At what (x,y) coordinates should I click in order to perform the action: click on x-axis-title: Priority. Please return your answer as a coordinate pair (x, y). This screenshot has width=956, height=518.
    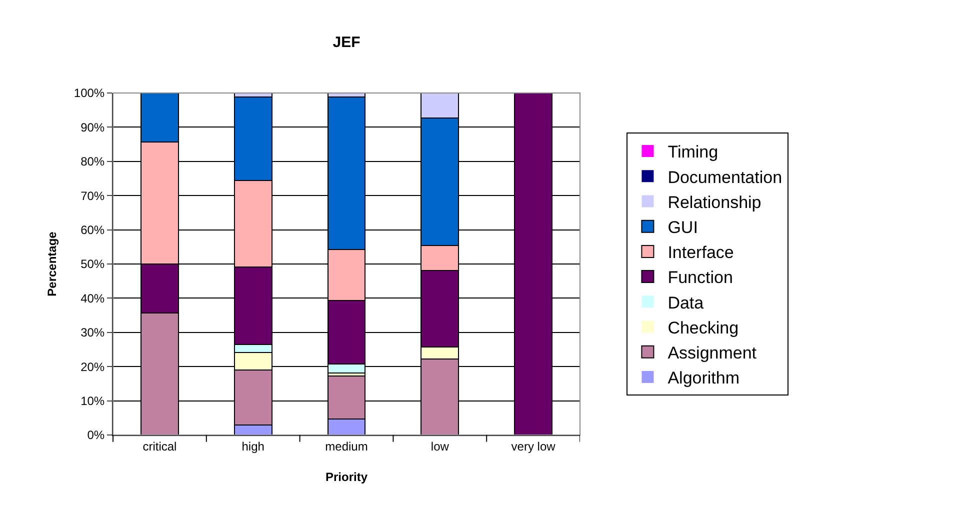
    Looking at the image, I should click on (346, 477).